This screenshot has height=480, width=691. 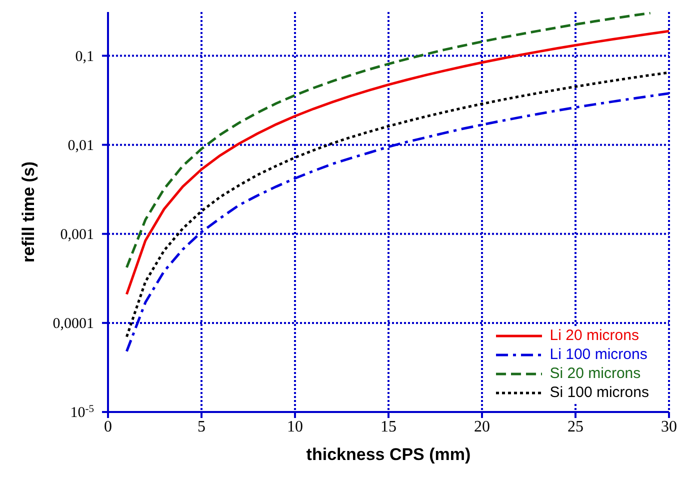 I want to click on y-tick-label: 0,001, so click(x=77, y=234).